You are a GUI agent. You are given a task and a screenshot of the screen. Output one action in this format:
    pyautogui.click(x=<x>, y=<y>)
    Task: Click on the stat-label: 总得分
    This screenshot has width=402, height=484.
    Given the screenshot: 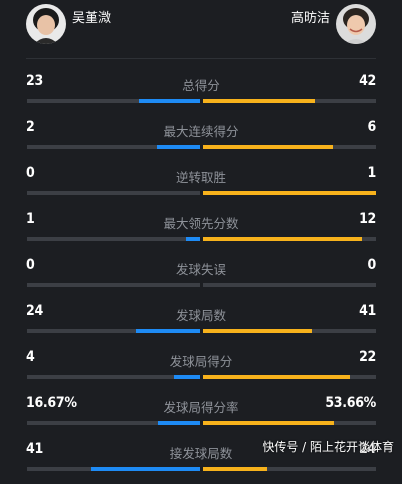 What is the action you would take?
    pyautogui.click(x=201, y=85)
    